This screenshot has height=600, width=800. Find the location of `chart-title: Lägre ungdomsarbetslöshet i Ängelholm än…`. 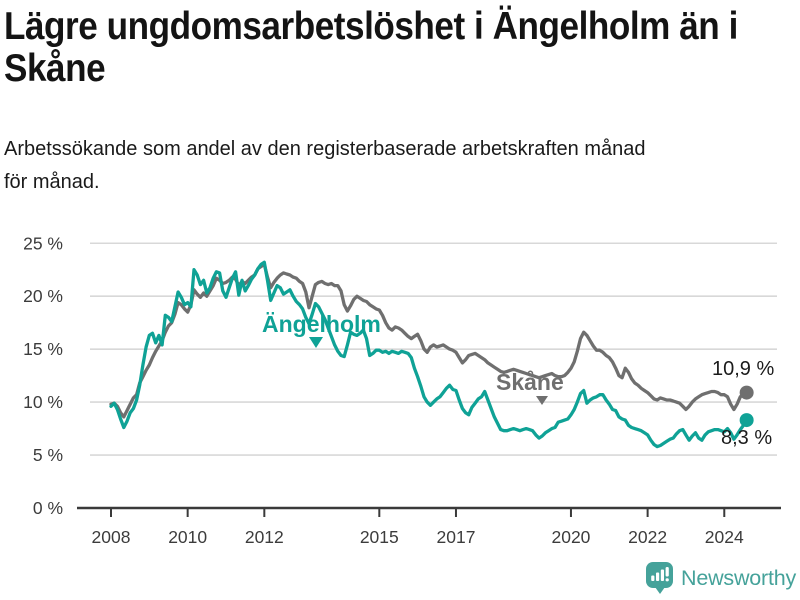

chart-title: Lägre ungdomsarbetslöshet i Ängelholm än… is located at coordinates (371, 48).